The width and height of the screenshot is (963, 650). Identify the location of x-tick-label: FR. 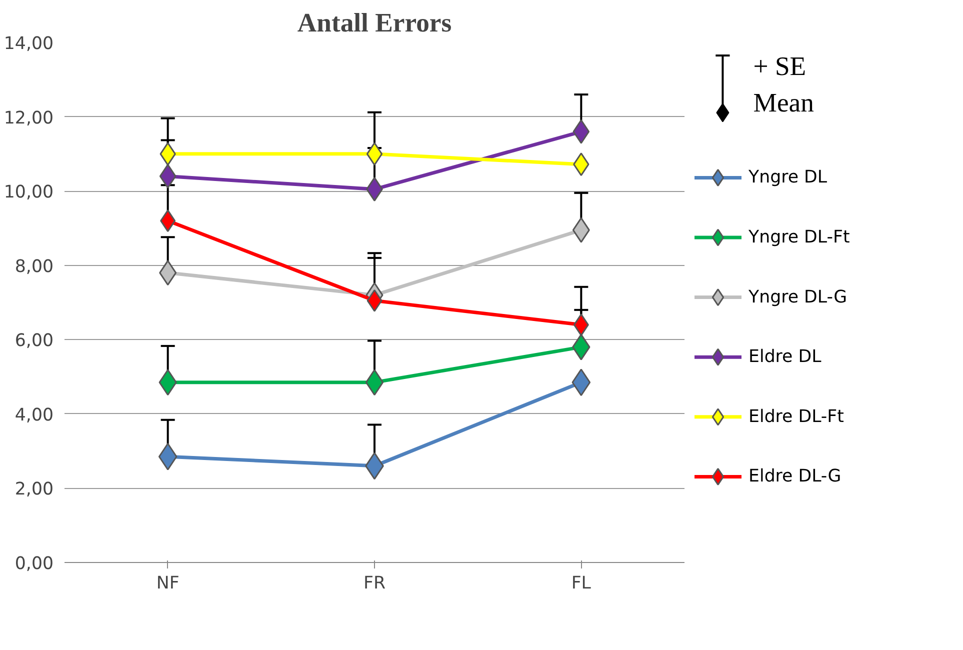
(374, 584).